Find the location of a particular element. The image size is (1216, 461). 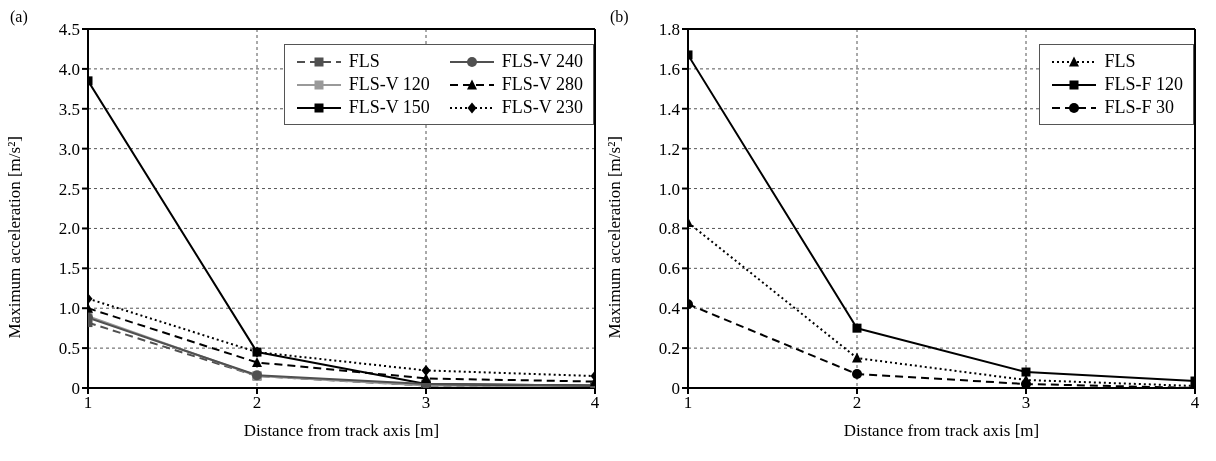

legend-label: FLS-V 240 is located at coordinates (542, 61).